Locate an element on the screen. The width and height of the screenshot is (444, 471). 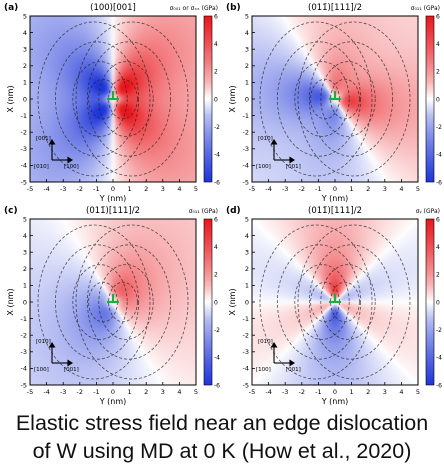
x-tick-label: -4 is located at coordinates (268, 189).